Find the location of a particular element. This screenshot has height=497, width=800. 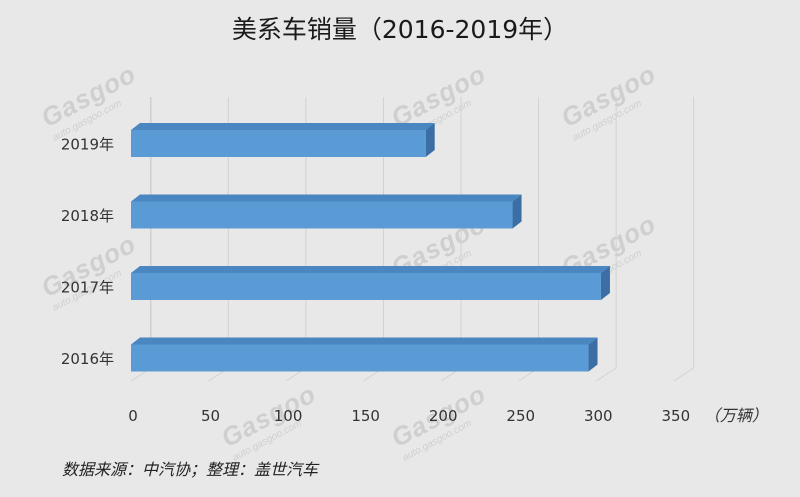

category-label: 2017年 is located at coordinates (87, 288).